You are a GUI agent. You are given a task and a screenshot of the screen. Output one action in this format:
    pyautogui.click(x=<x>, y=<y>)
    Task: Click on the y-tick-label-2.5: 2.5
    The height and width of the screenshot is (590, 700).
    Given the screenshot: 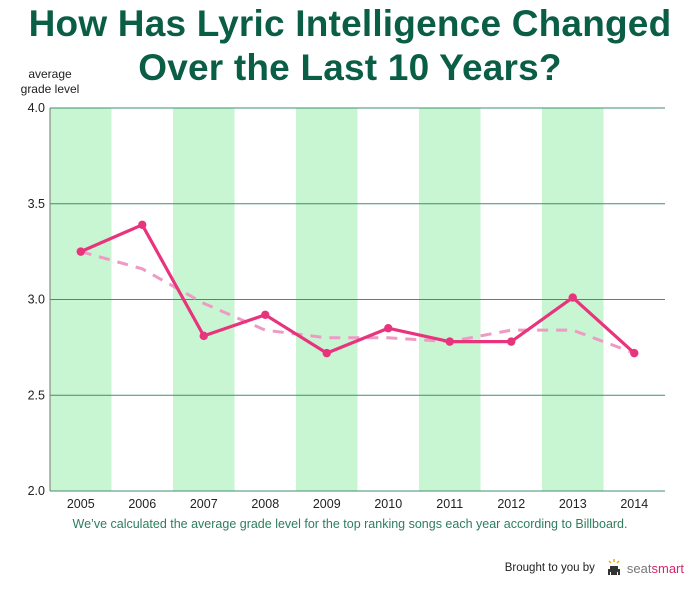 What is the action you would take?
    pyautogui.click(x=36, y=395)
    